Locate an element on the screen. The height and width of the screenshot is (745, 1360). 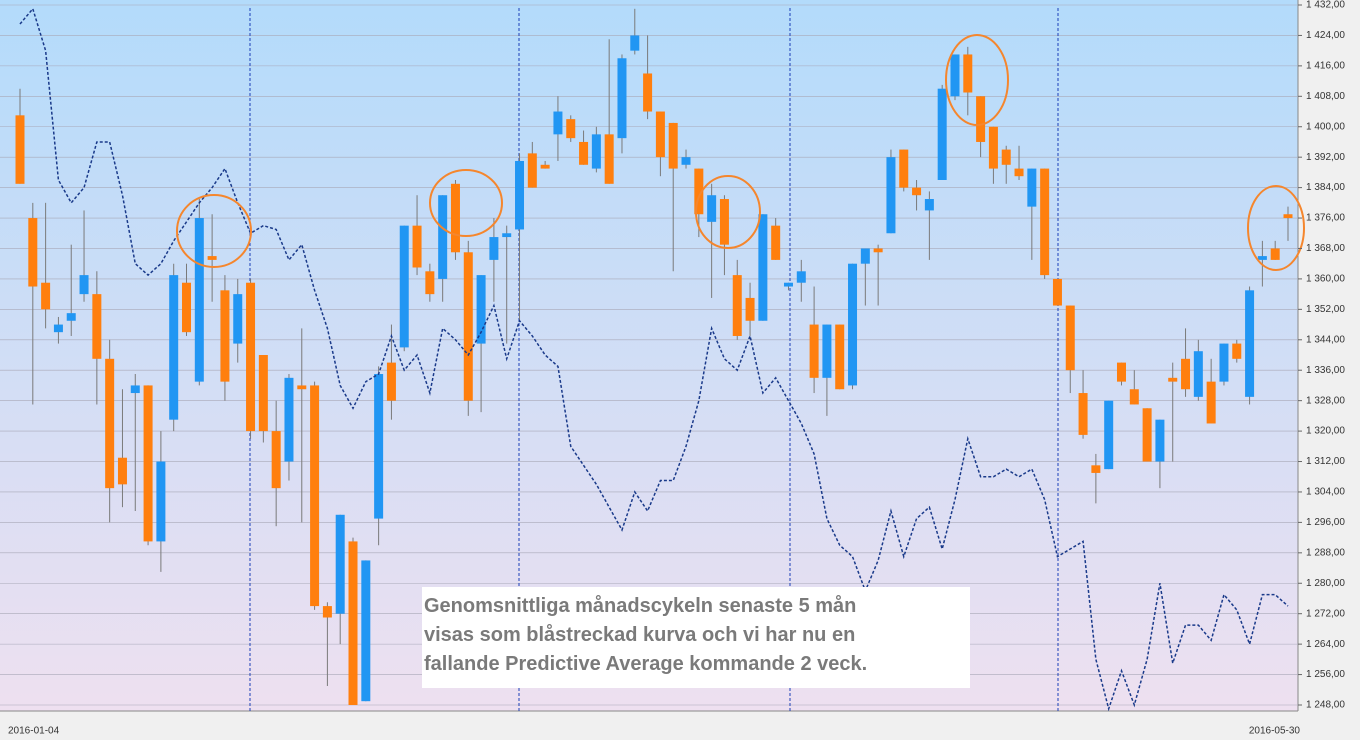
date-panel is located at coordinates (649, 725).